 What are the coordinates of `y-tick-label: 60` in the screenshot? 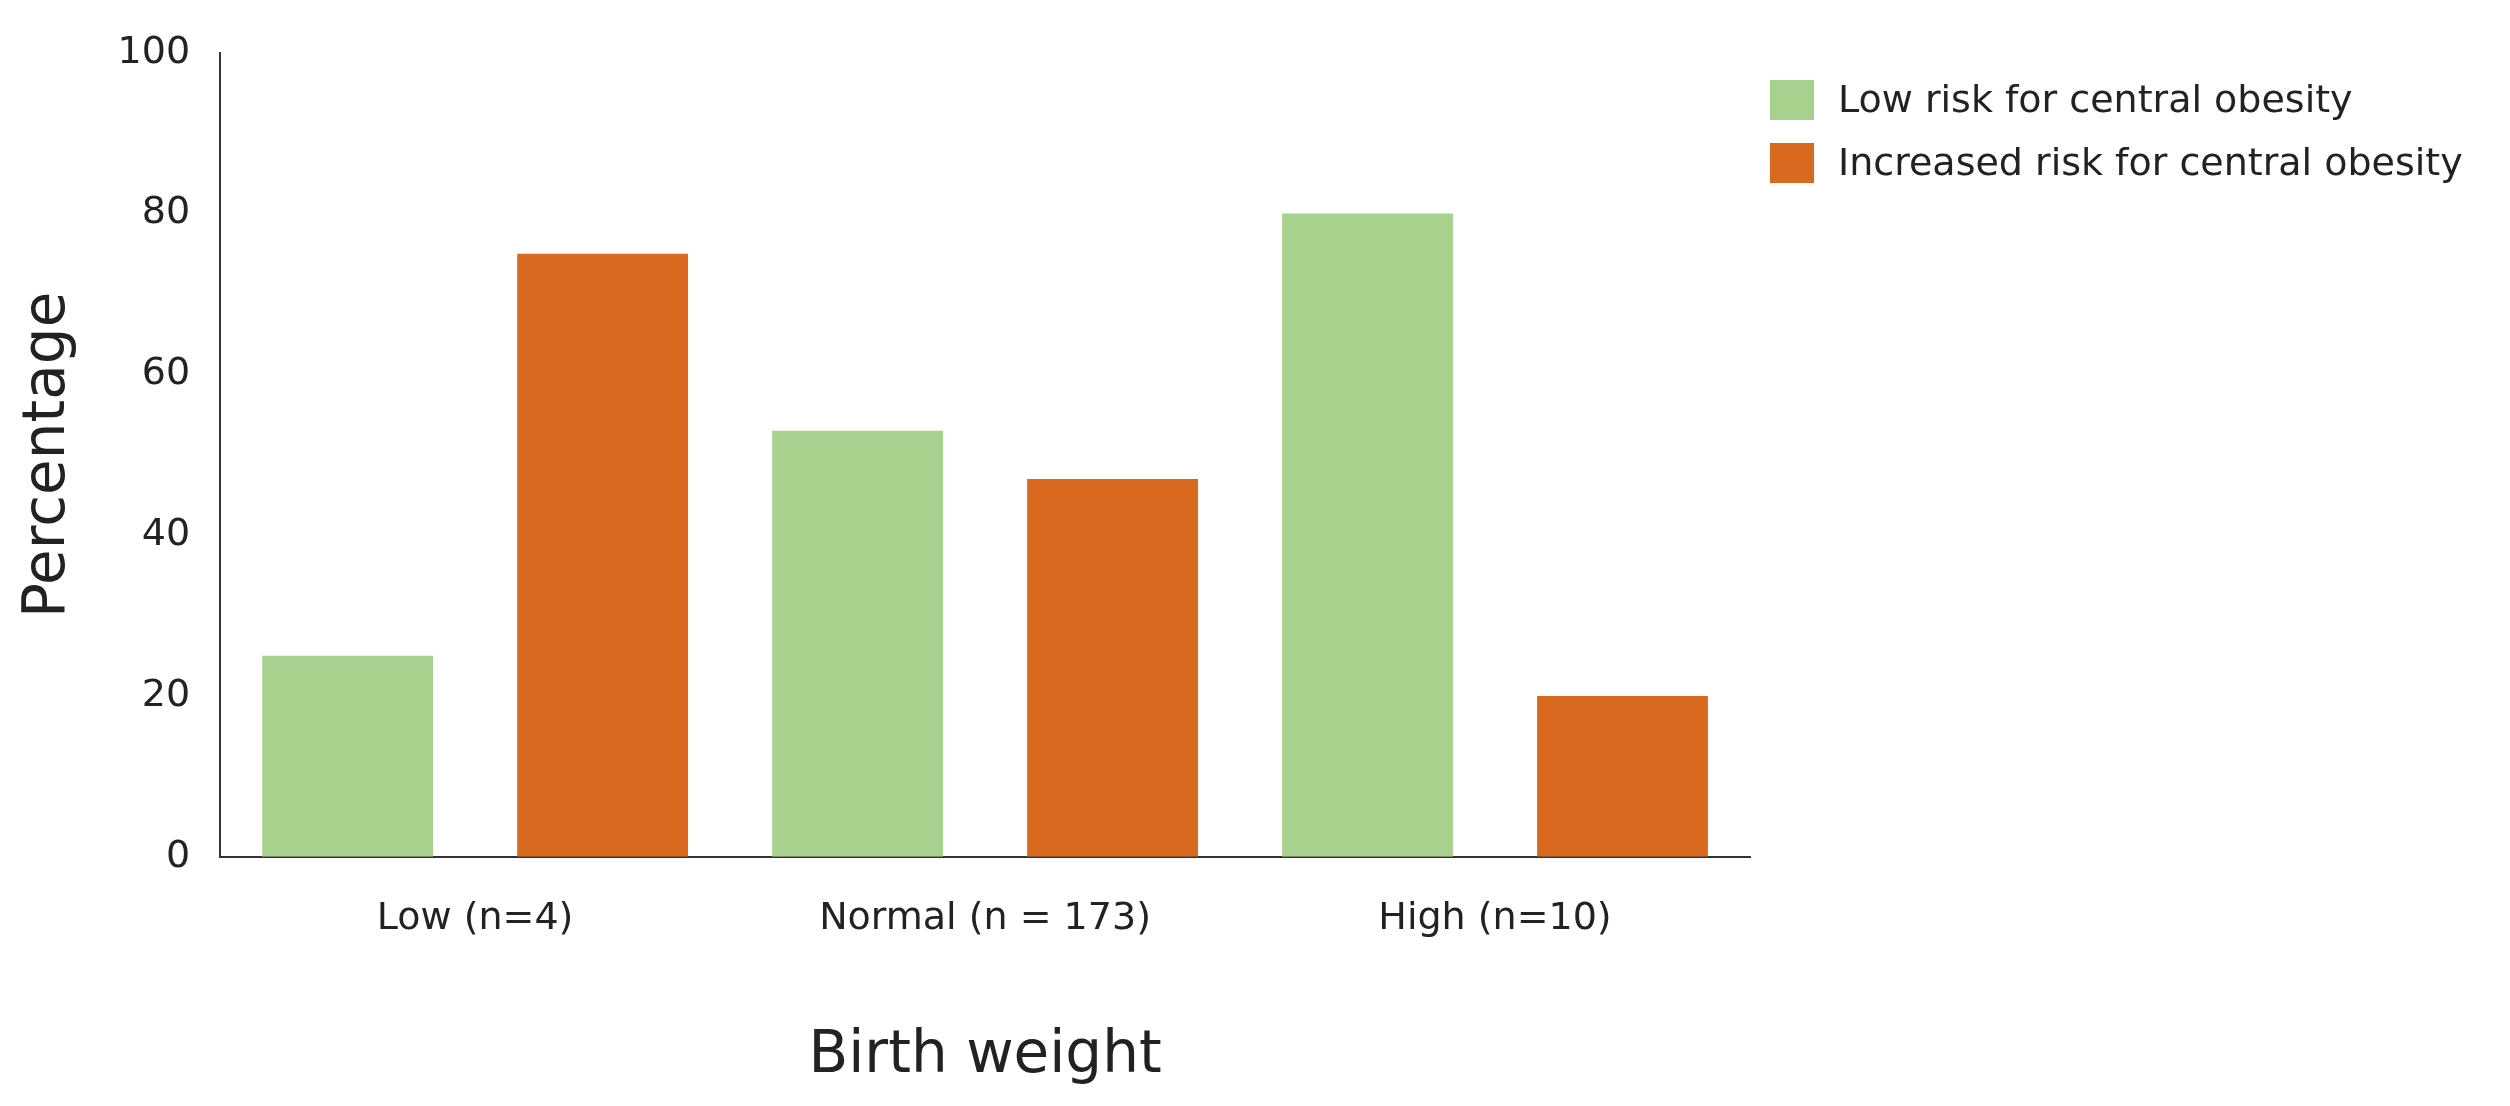 It's located at (166, 371).